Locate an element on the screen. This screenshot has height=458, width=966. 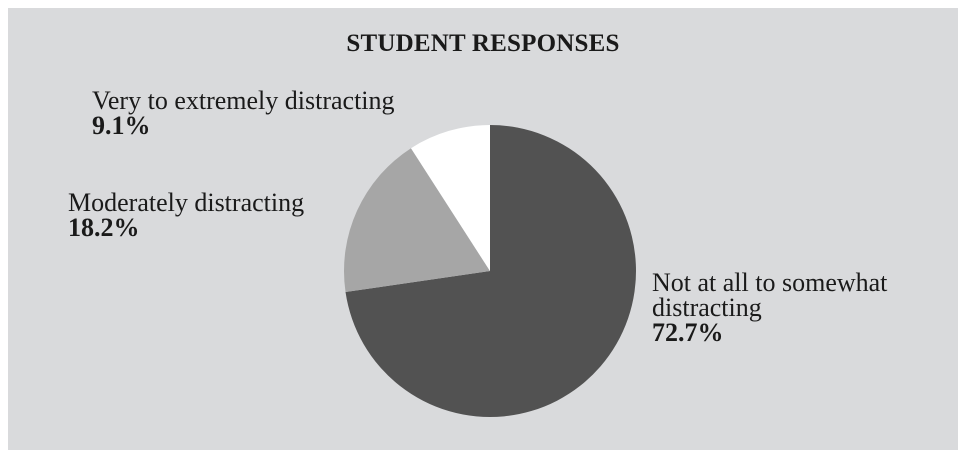
pie-slice-very-to-extremely is located at coordinates (450, 198).